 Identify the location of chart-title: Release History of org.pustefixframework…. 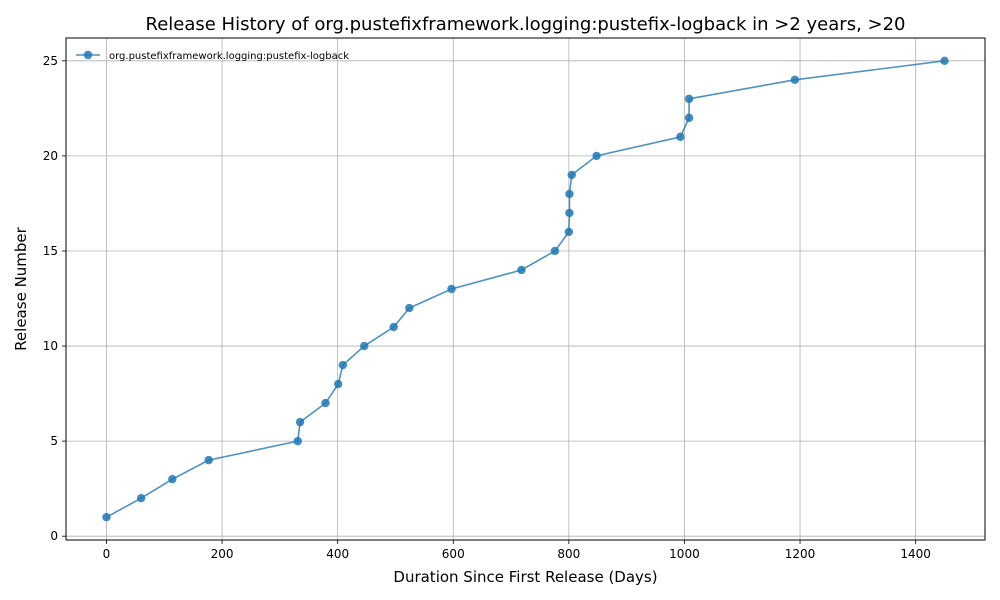
(526, 24).